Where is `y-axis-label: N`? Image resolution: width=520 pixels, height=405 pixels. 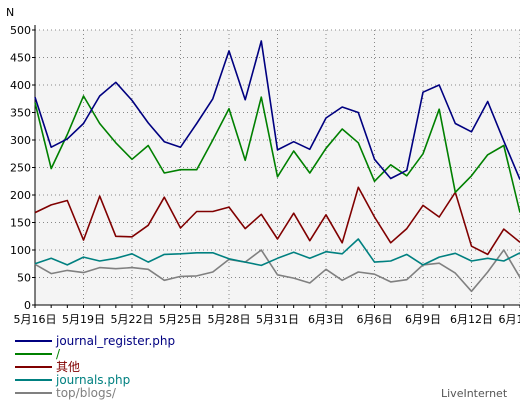
y-axis-label: N is located at coordinates (10, 12).